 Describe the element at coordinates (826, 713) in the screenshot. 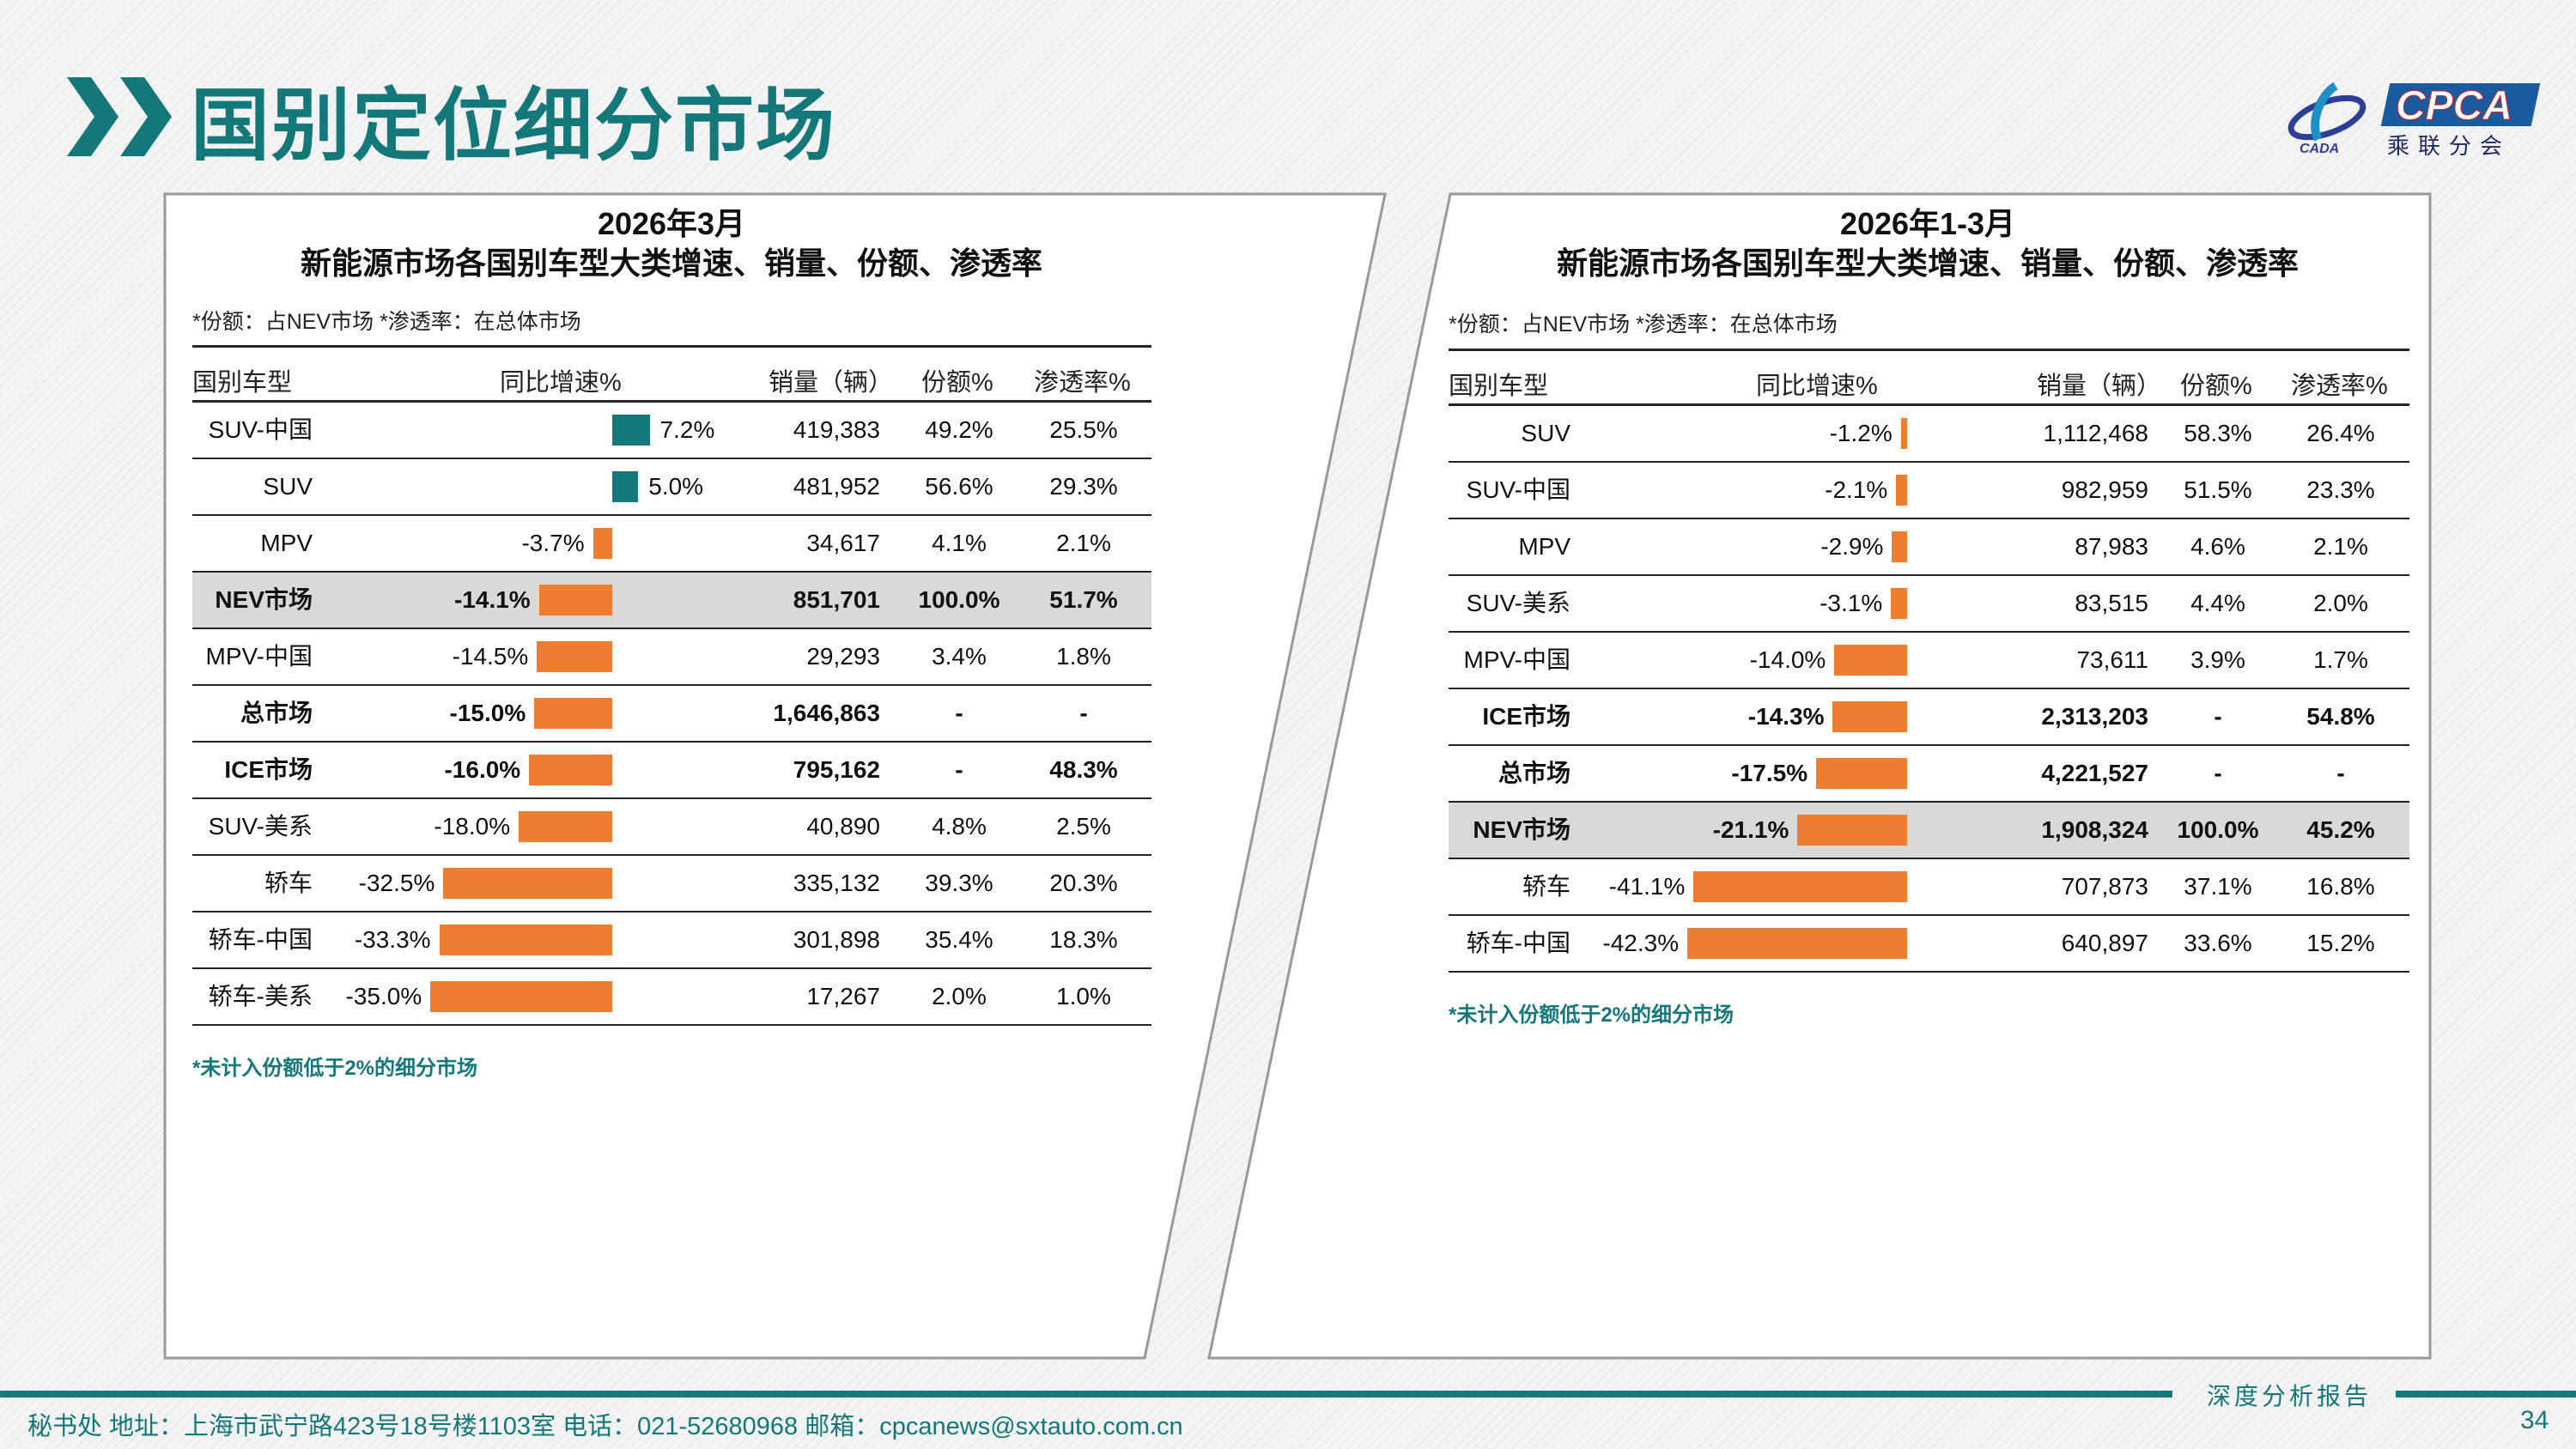

I see `sales-value: 1,646,863` at that location.